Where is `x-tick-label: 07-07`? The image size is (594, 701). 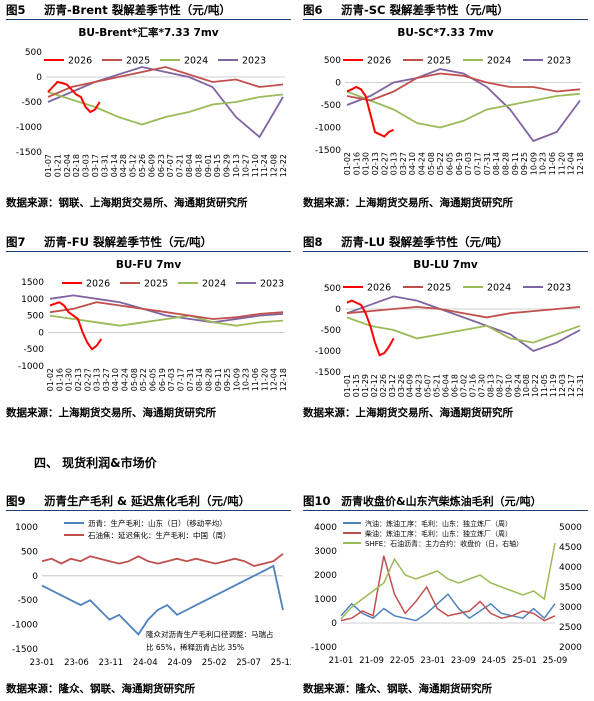 x-tick-label: 07-07 is located at coordinates (170, 165).